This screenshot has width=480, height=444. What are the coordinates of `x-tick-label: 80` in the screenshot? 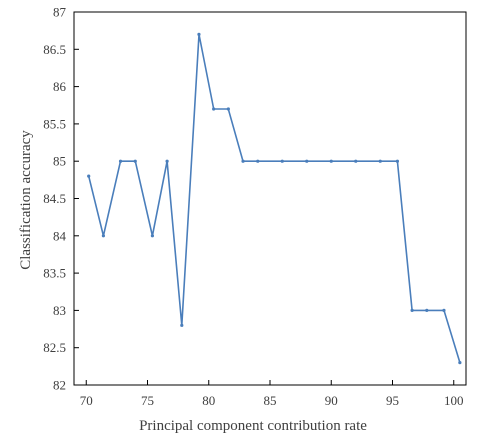 It's located at (208, 400).